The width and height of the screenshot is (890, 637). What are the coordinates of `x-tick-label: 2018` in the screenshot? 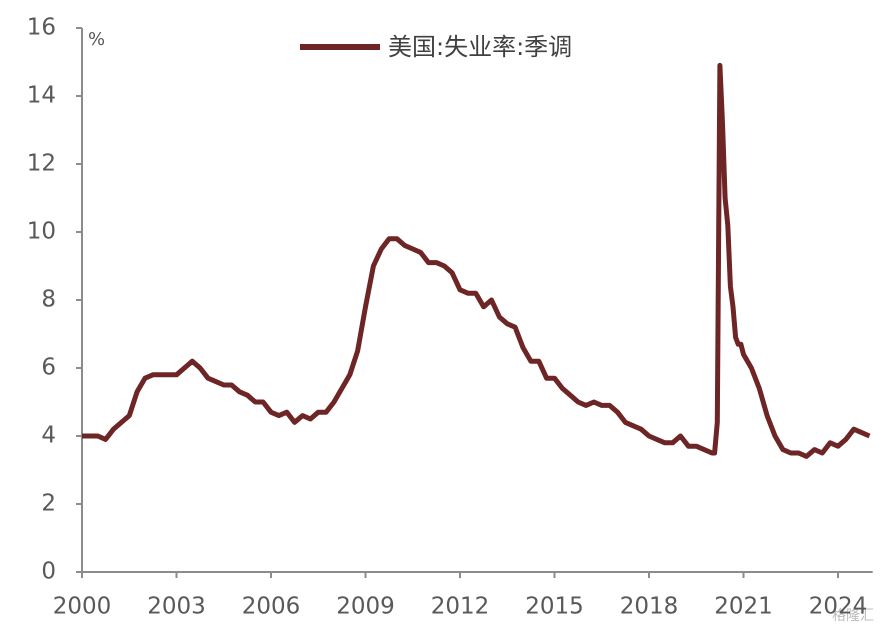 It's located at (649, 607).